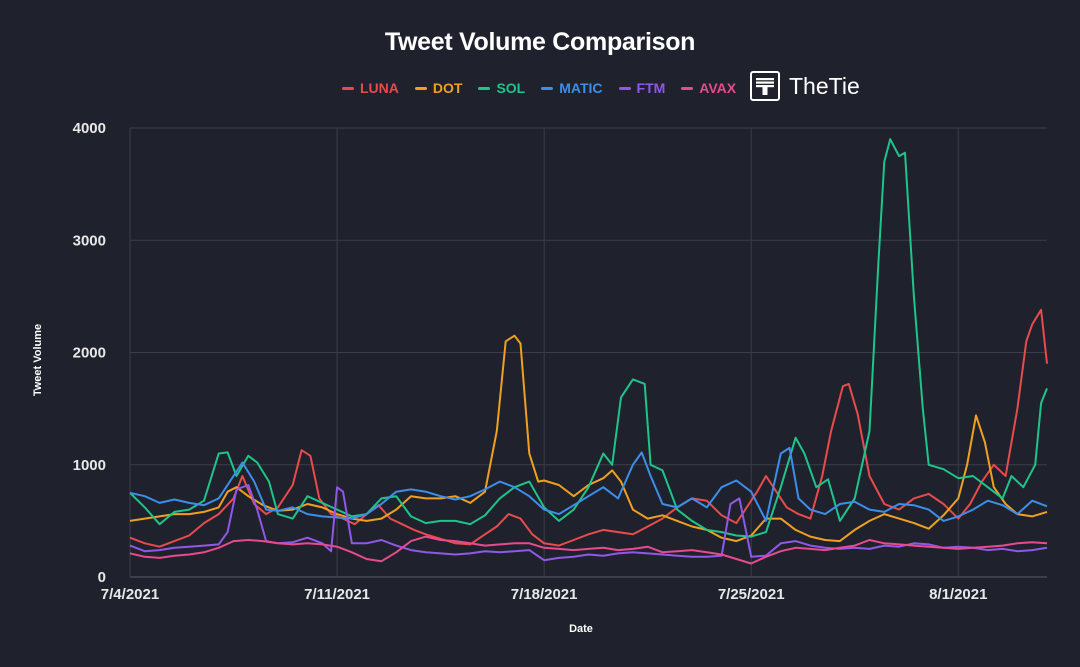 Image resolution: width=1080 pixels, height=667 pixels. Describe the element at coordinates (348, 88) in the screenshot. I see `legend-swatch-luna` at that location.